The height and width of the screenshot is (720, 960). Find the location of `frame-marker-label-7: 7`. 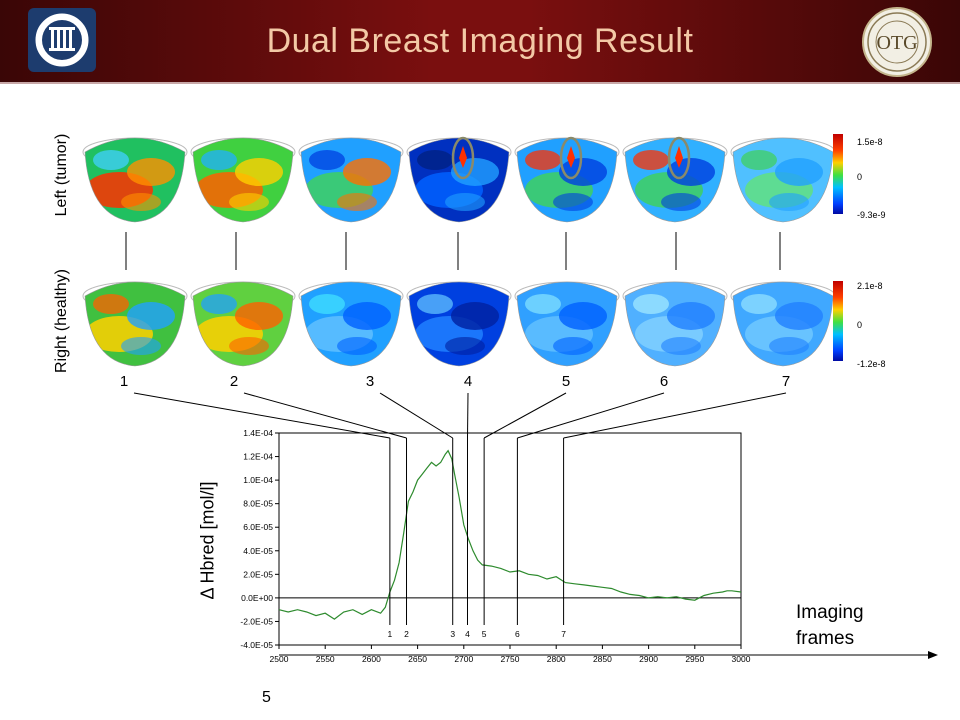

frame-marker-label-7: 7 is located at coordinates (563, 634).